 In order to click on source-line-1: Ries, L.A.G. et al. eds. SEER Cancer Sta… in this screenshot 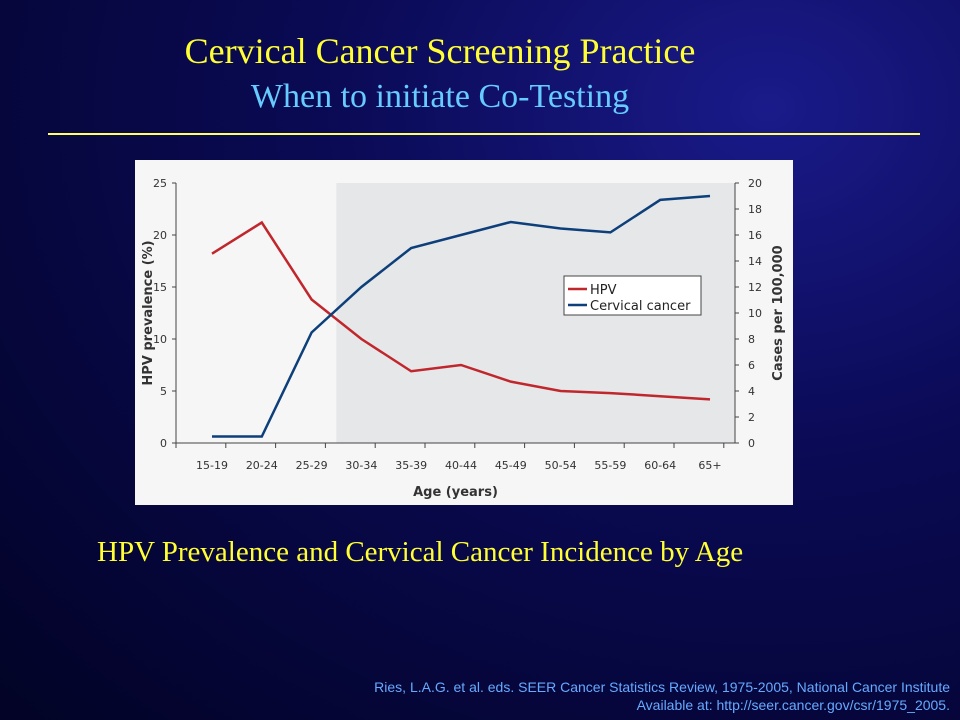, I will do `click(662, 687)`.